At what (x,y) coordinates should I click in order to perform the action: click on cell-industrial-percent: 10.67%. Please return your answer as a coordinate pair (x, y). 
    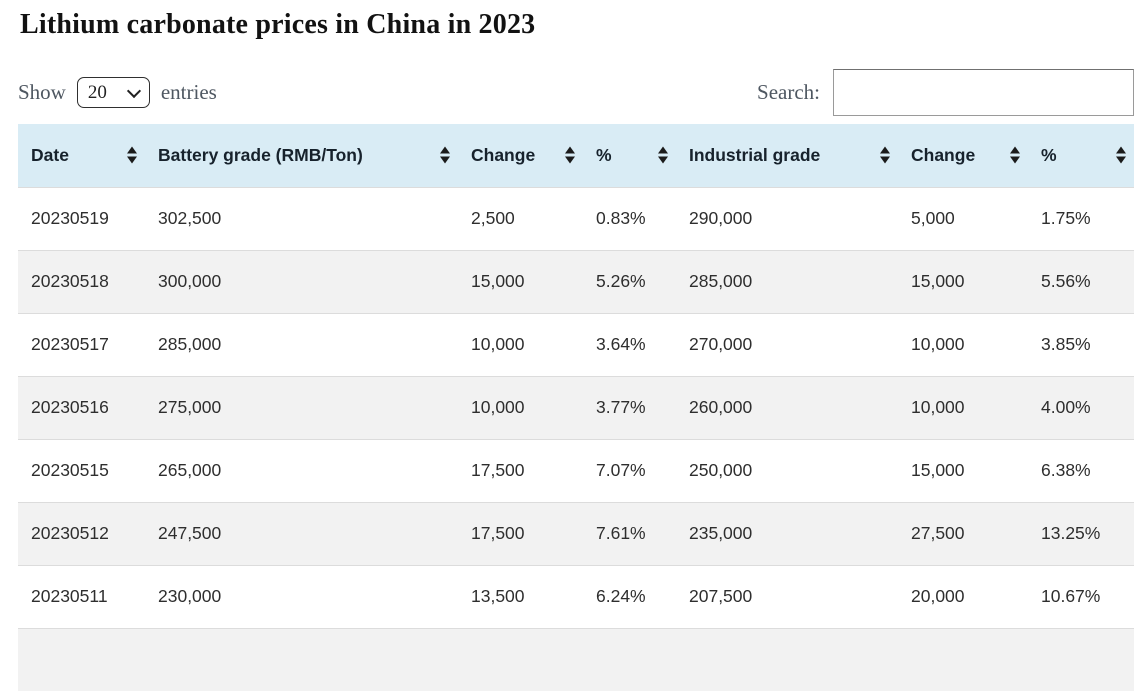
    Looking at the image, I should click on (1081, 596).